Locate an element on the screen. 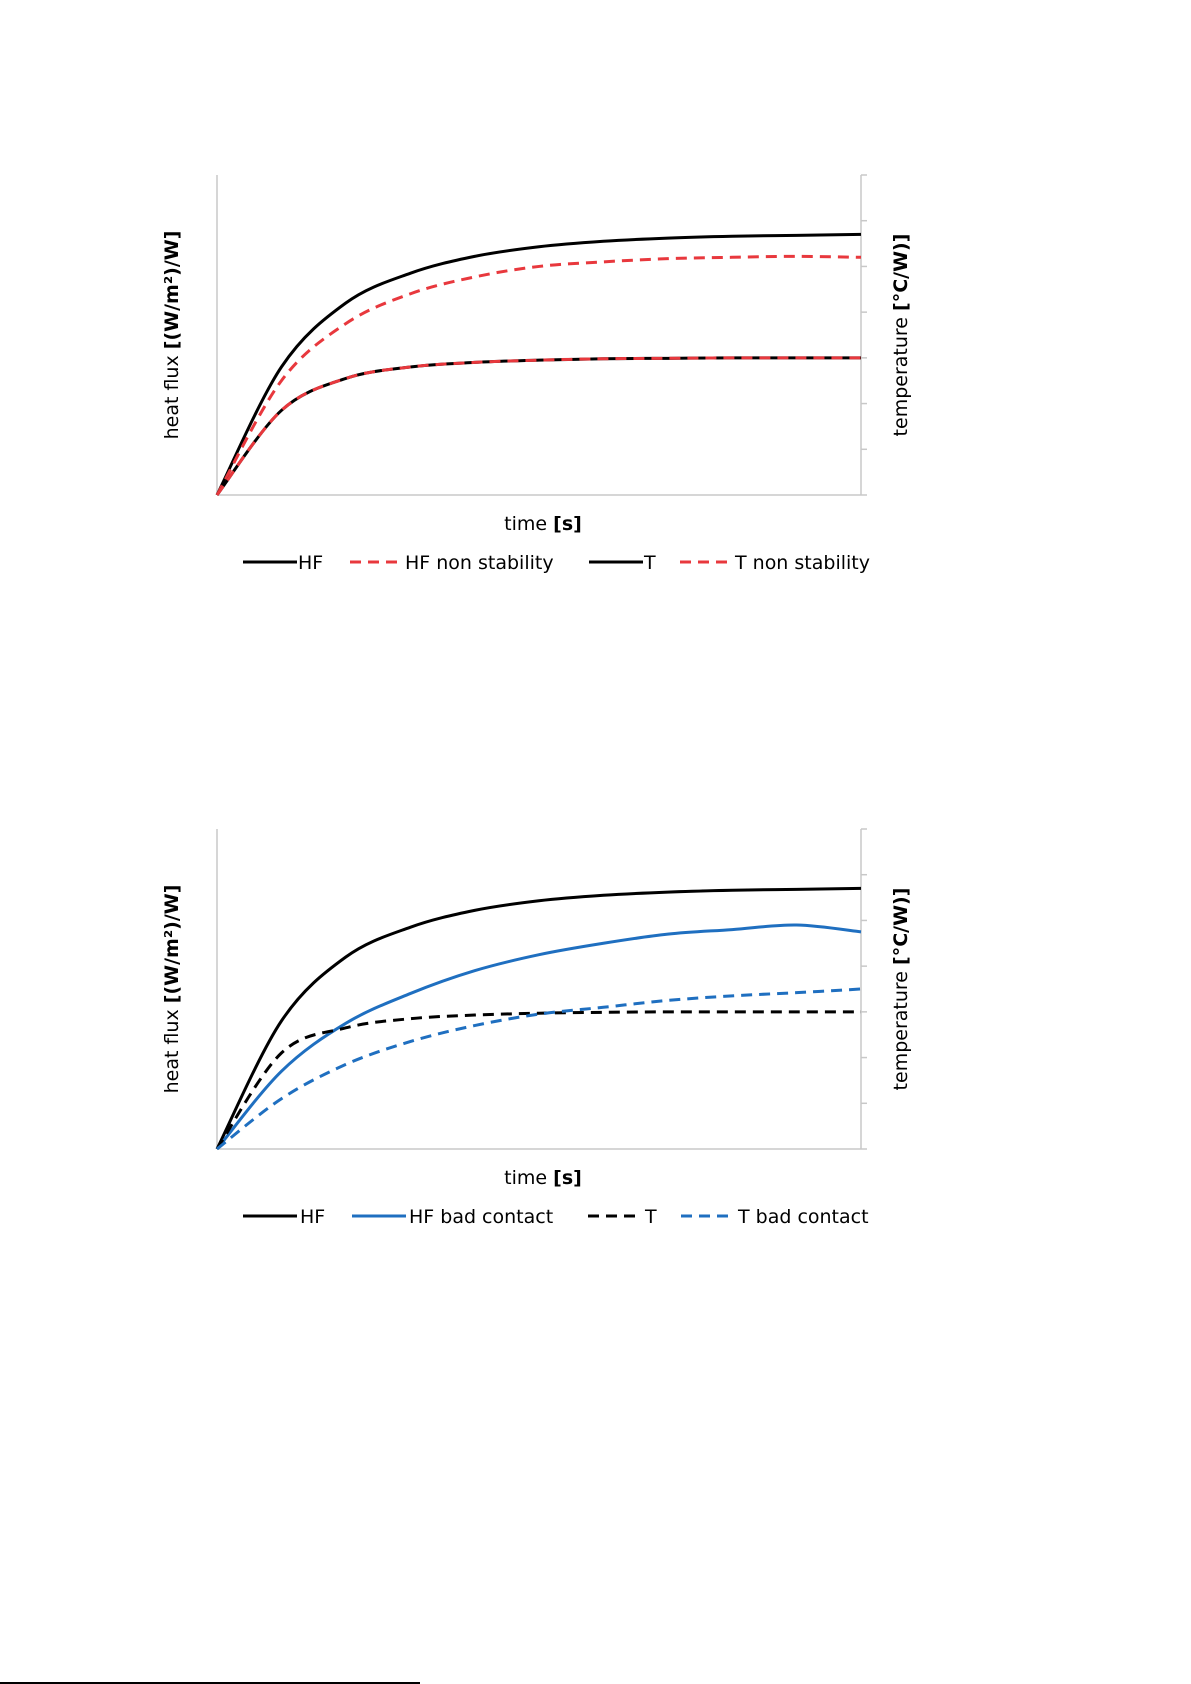 Image resolution: width=1191 pixels, height=1684 pixels. legend: HF HF non stability T T non stability is located at coordinates (556, 563).